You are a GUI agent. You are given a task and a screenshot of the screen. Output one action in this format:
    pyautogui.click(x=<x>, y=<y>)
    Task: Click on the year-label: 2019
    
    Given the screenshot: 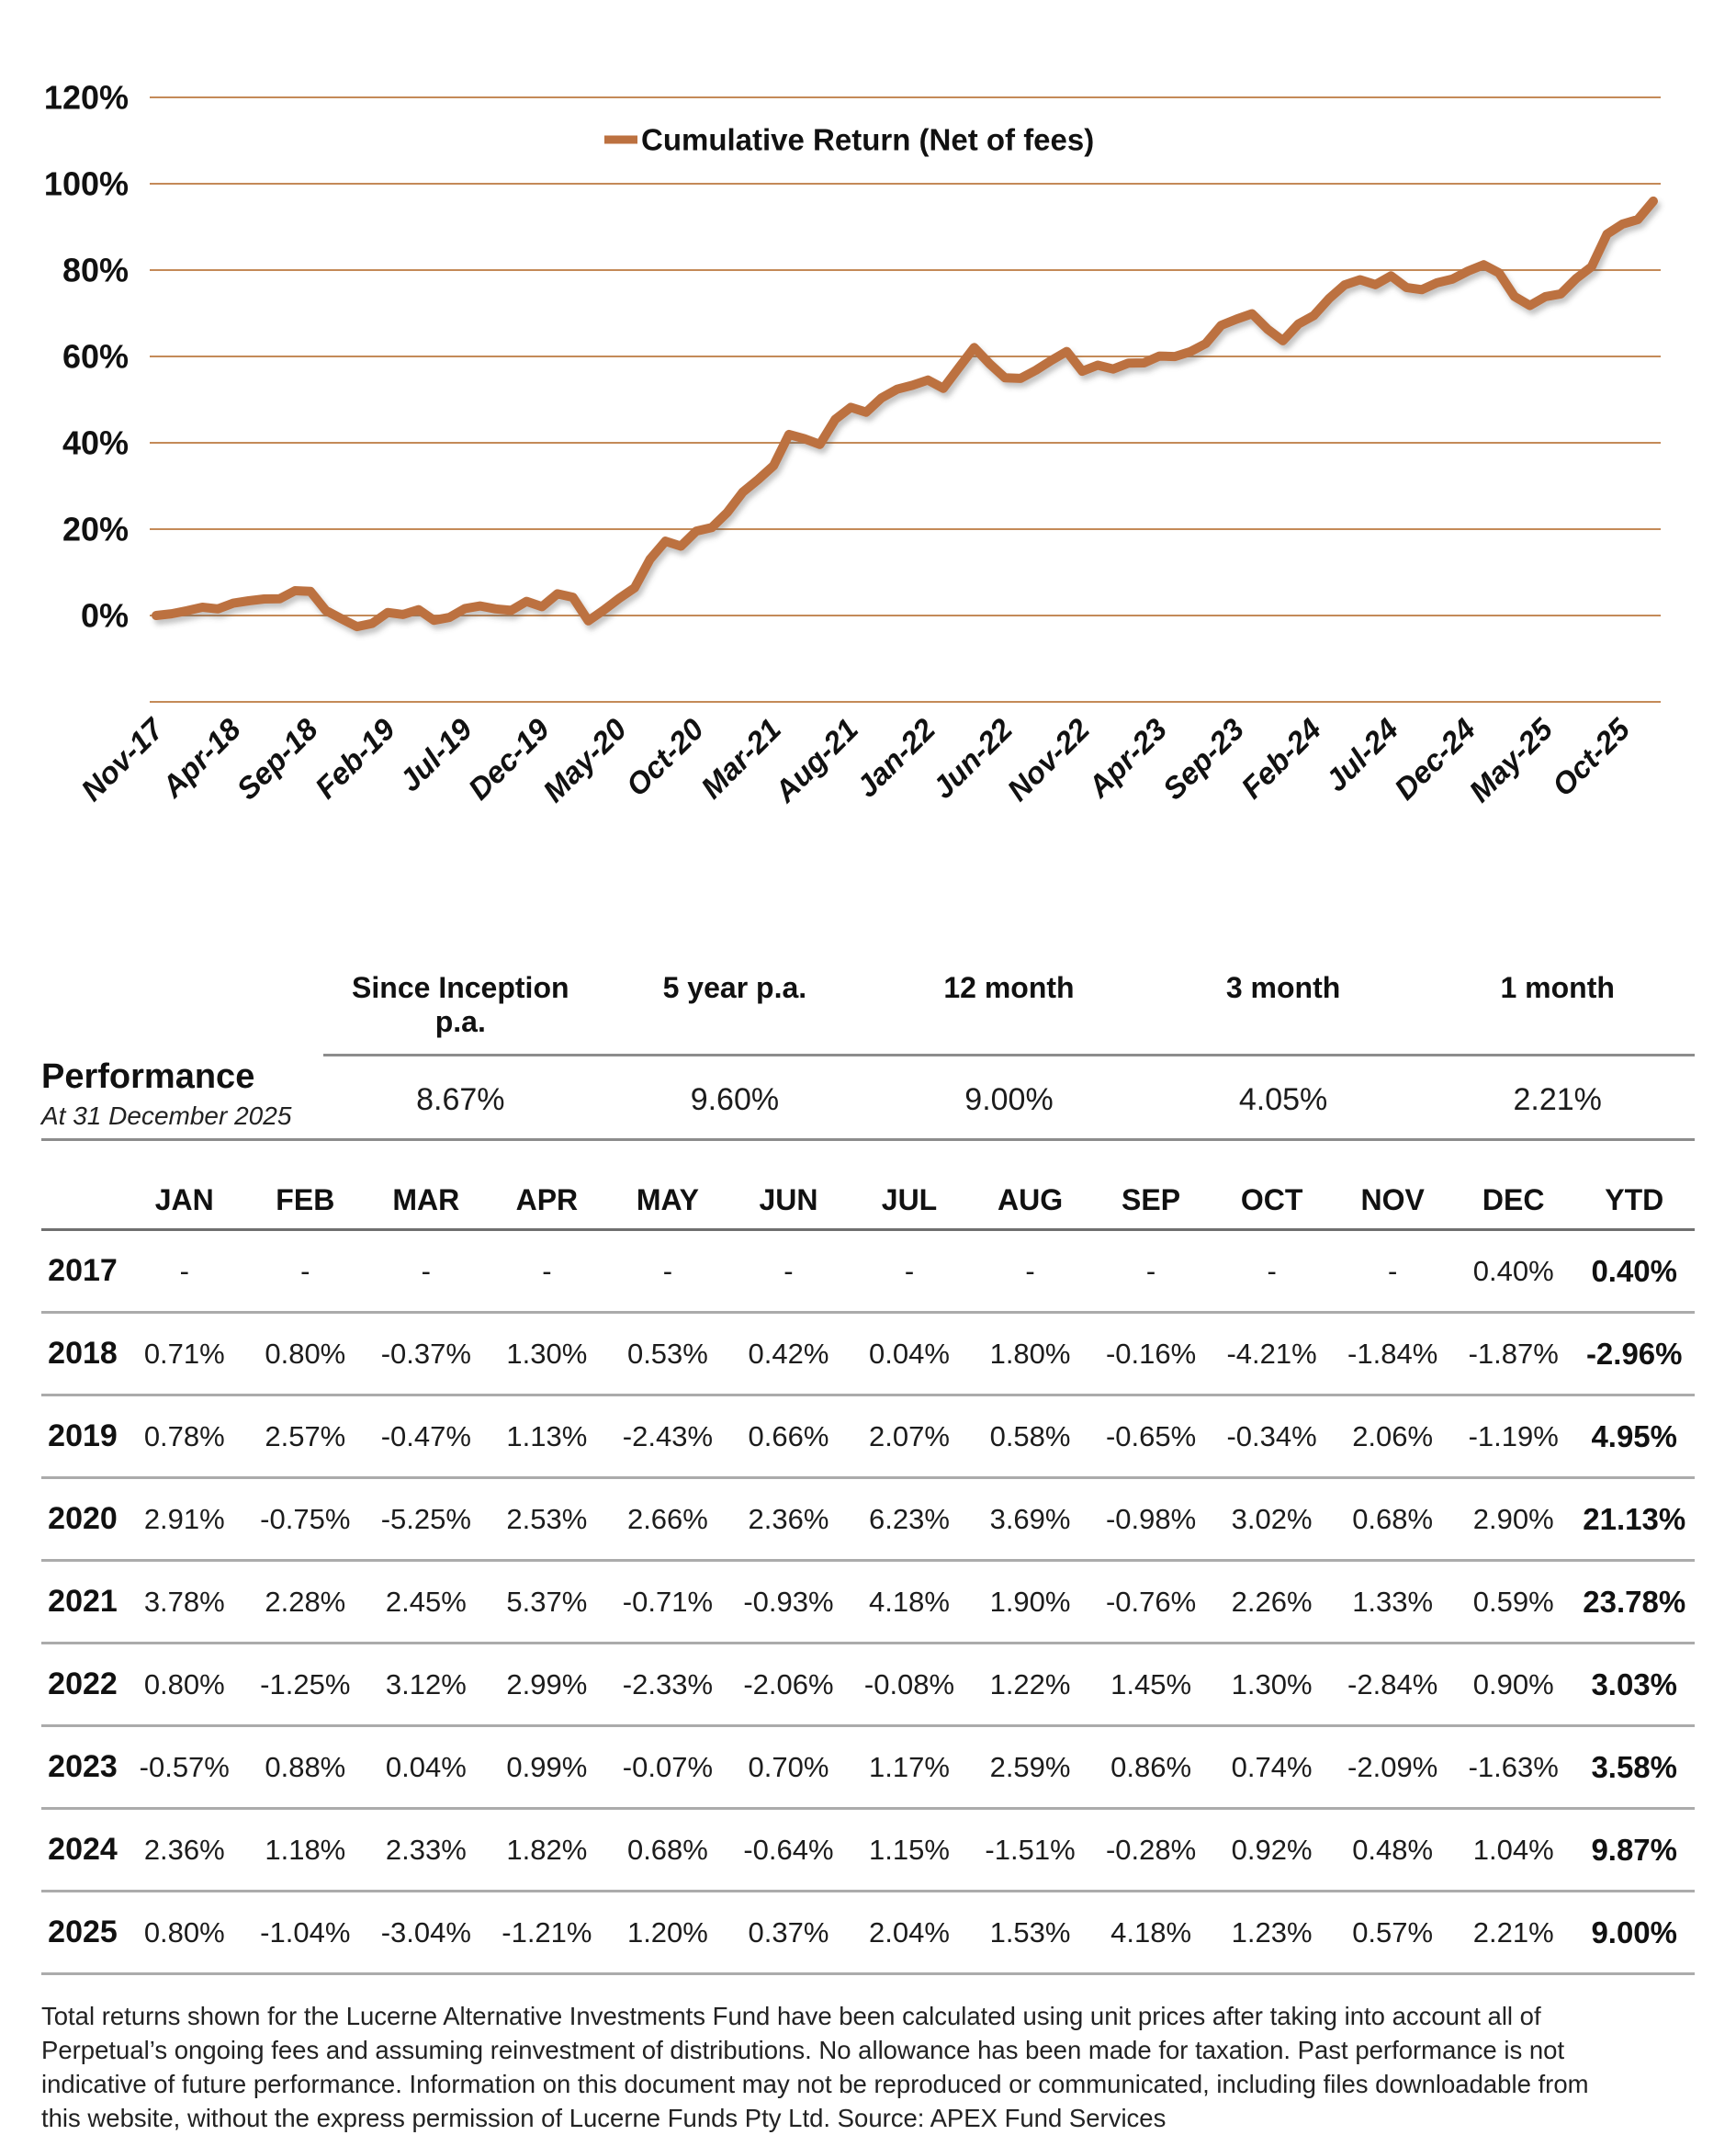 What is the action you would take?
    pyautogui.click(x=83, y=1435)
    